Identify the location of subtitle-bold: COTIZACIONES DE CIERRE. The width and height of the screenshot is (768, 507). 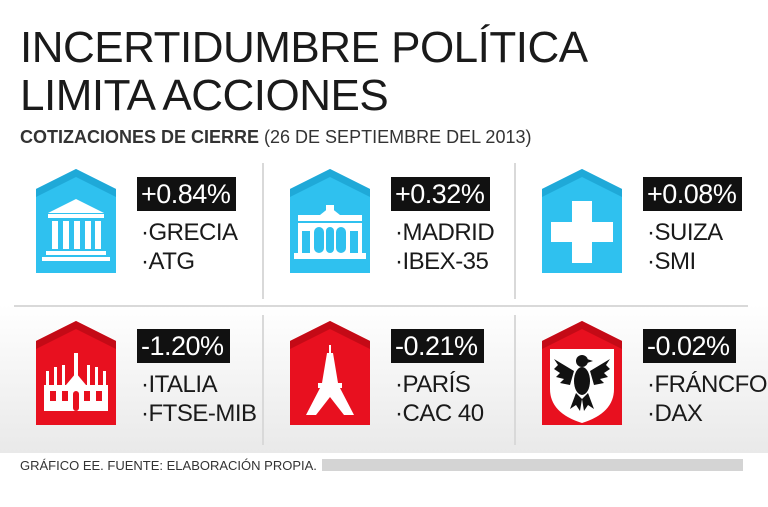
(140, 137).